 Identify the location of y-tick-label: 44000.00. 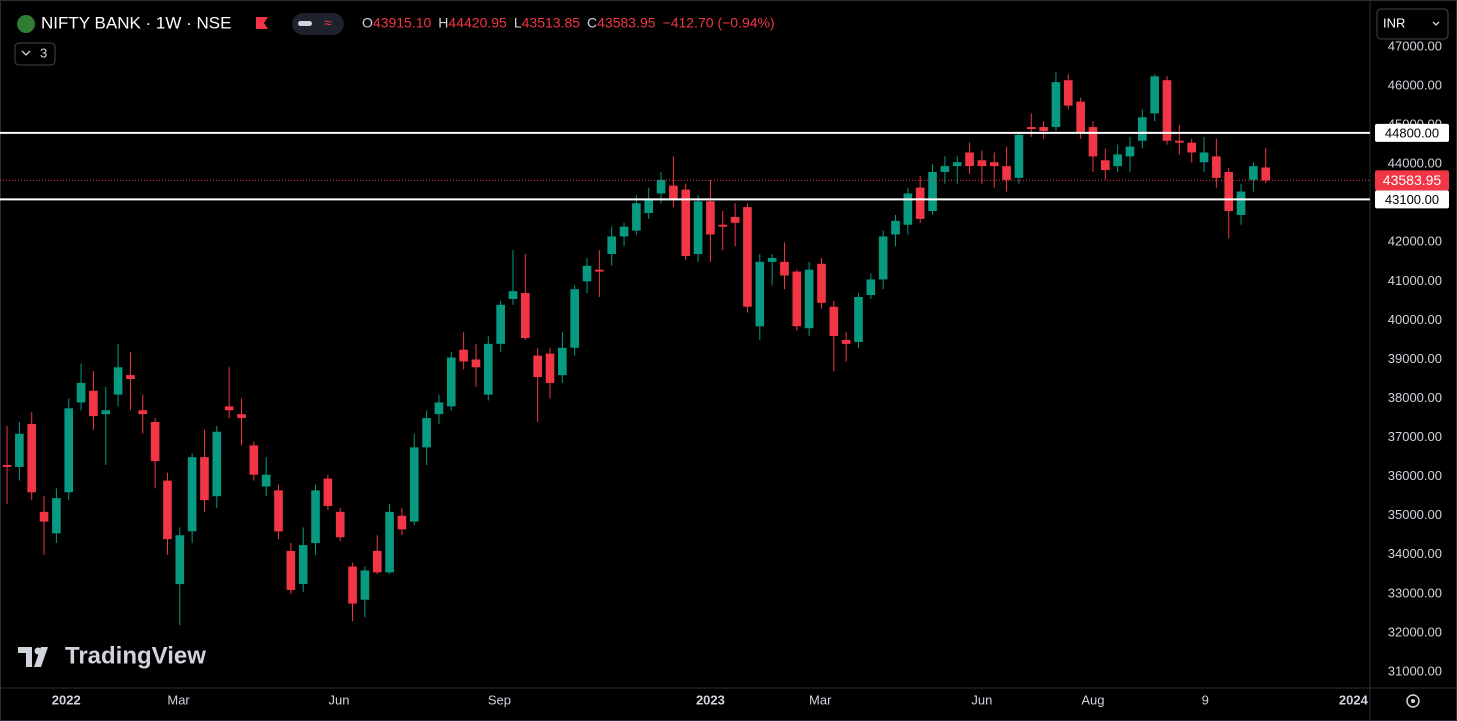
(1415, 163).